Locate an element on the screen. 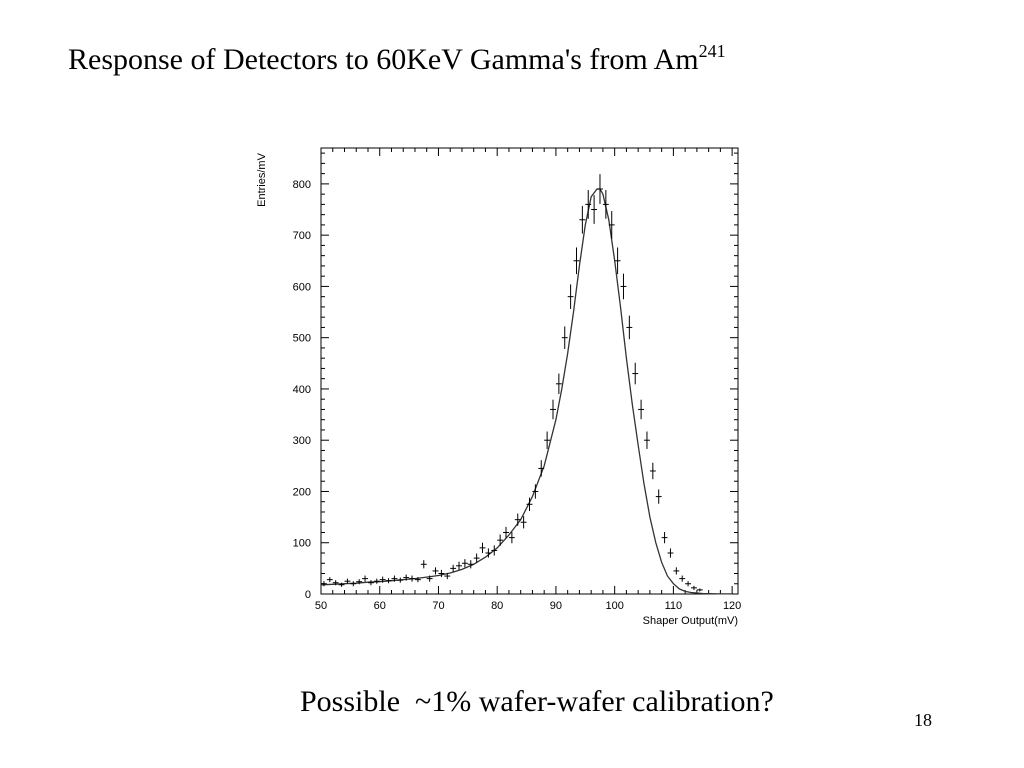 This screenshot has width=1024, height=768. x-tick-label: 50 is located at coordinates (321, 606).